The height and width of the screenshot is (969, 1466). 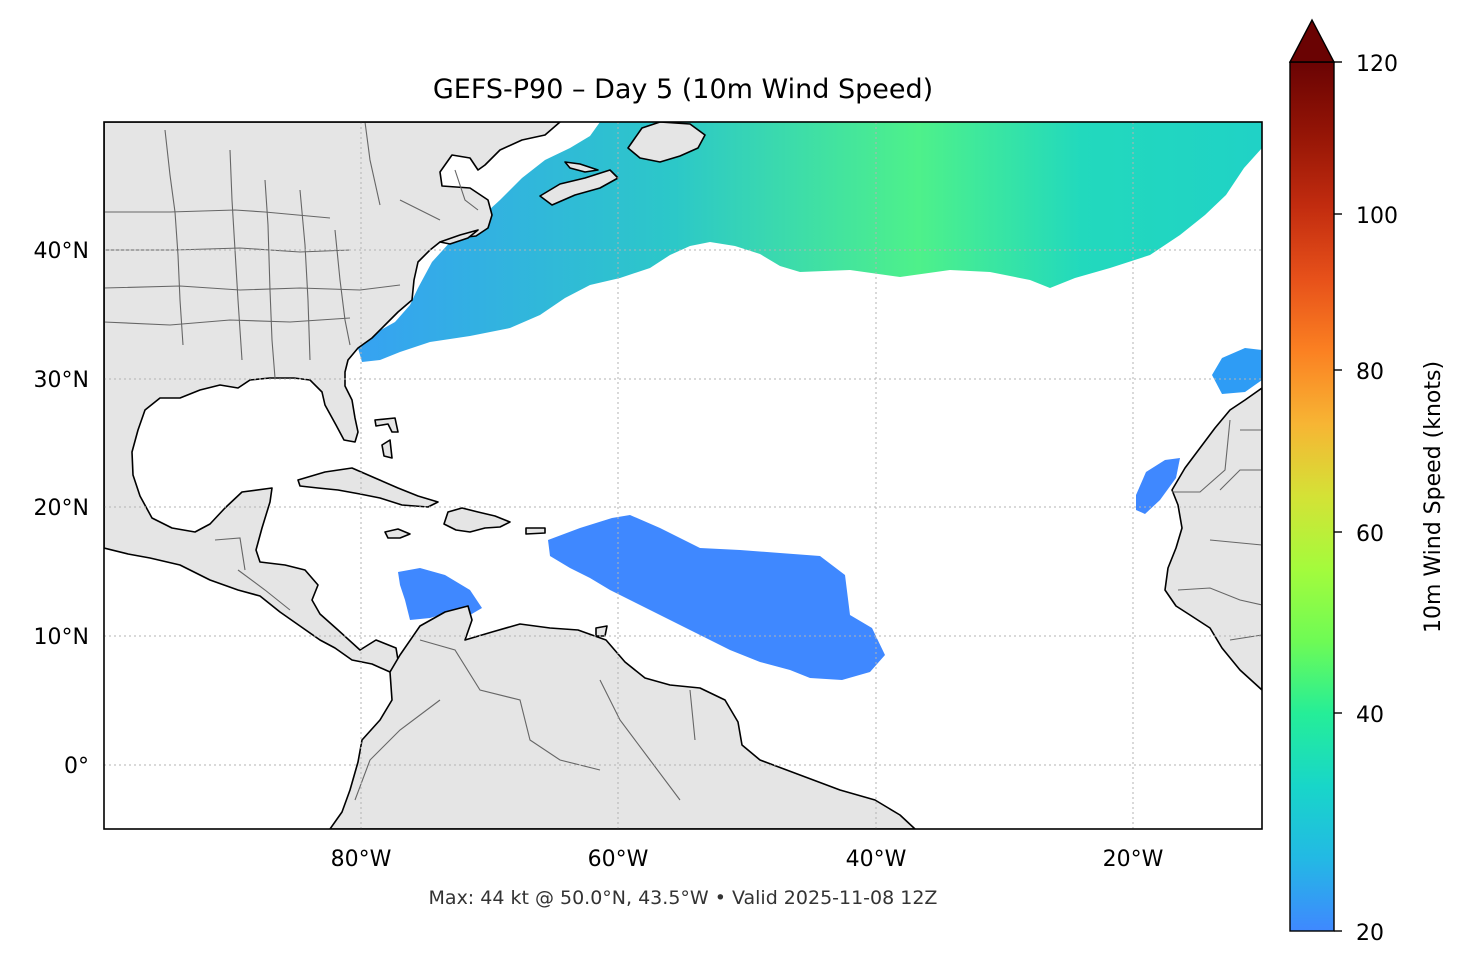 What do you see at coordinates (61, 380) in the screenshot?
I see `y-tick-label: 30°N` at bounding box center [61, 380].